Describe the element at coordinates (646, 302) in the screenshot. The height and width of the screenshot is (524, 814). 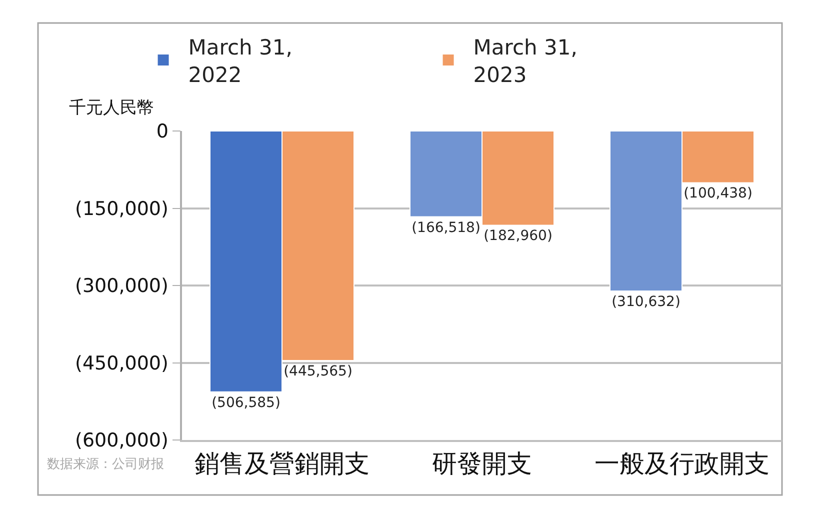
I see `data-label: (310,632)` at that location.